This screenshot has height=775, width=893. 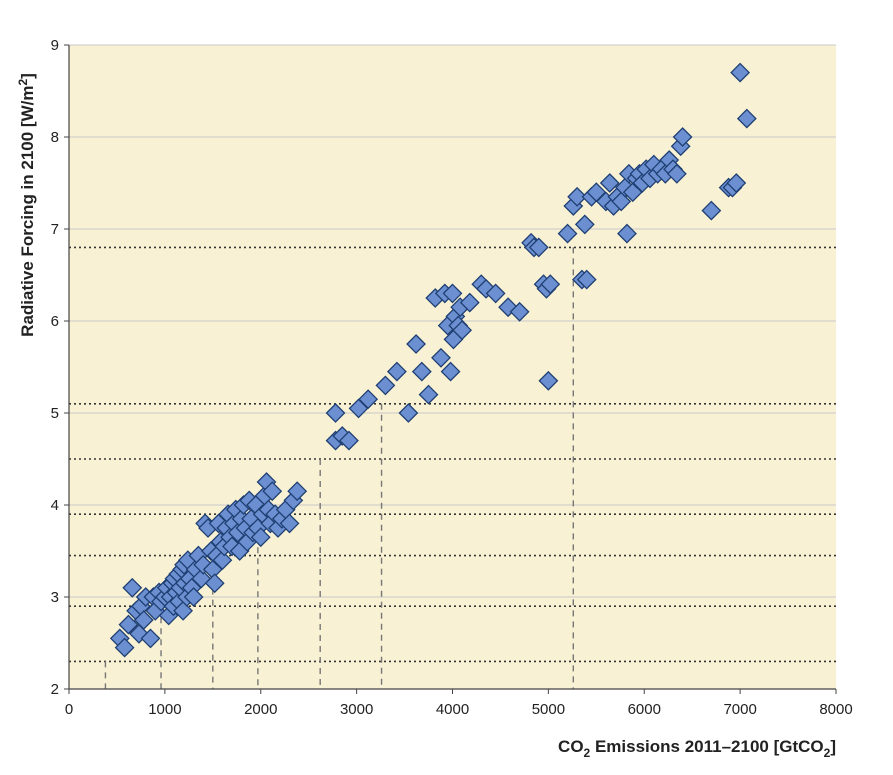 What do you see at coordinates (60, 367) in the screenshot?
I see `y-tick-labels: 2 3 4 5 6 7 8 9` at bounding box center [60, 367].